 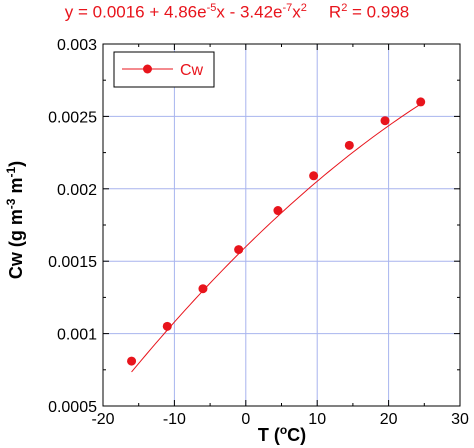 I want to click on x-tick-label: -10, so click(x=174, y=419).